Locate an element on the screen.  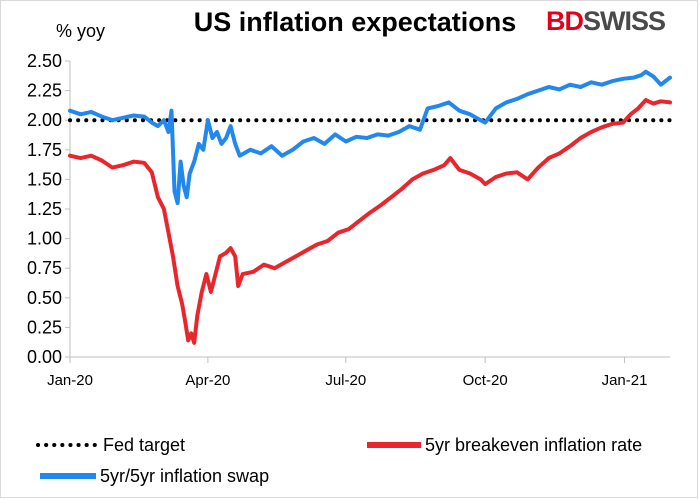
y-tick-label: 2.25 is located at coordinates (44, 91).